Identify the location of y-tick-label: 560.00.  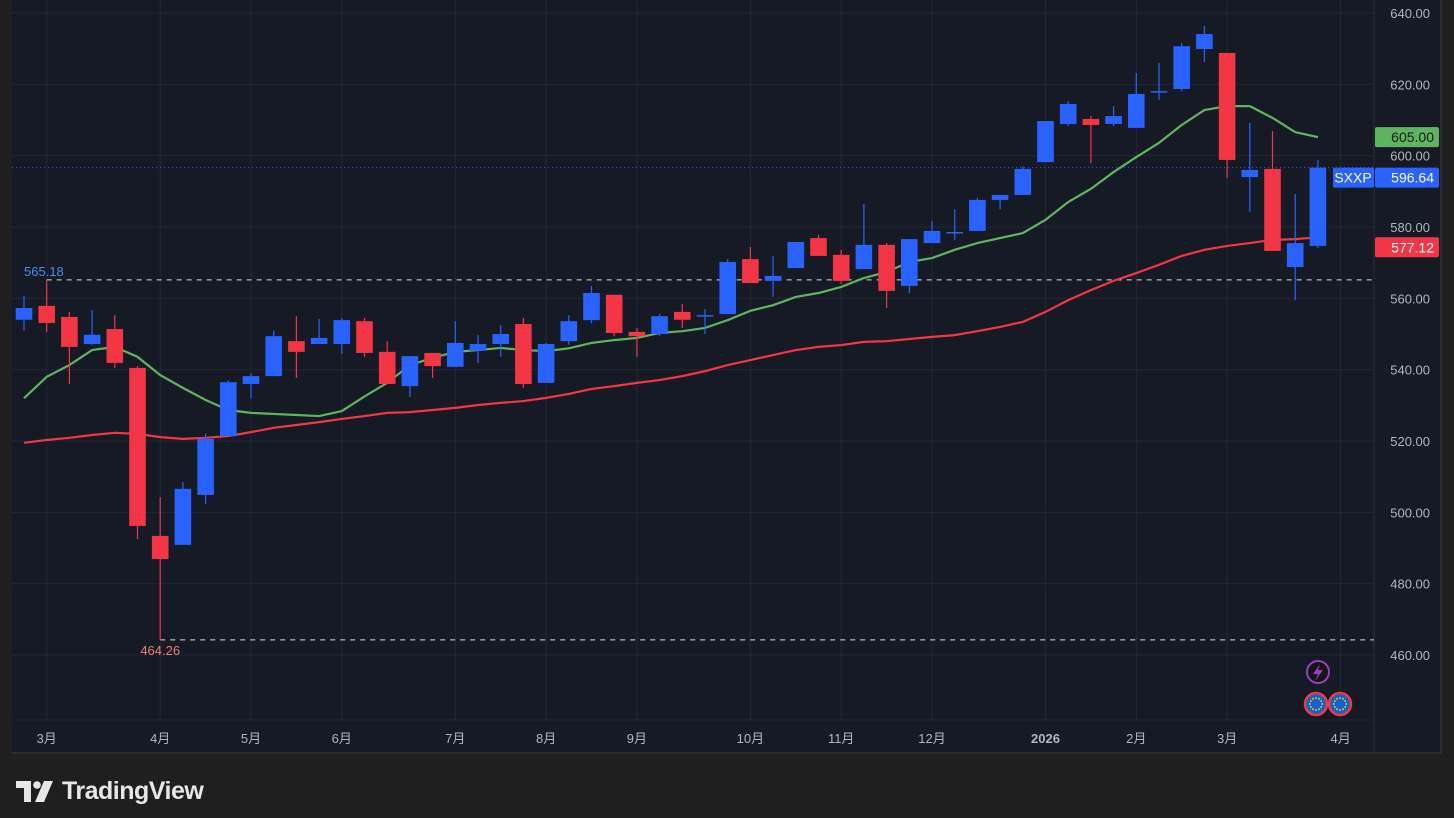
(1410, 298).